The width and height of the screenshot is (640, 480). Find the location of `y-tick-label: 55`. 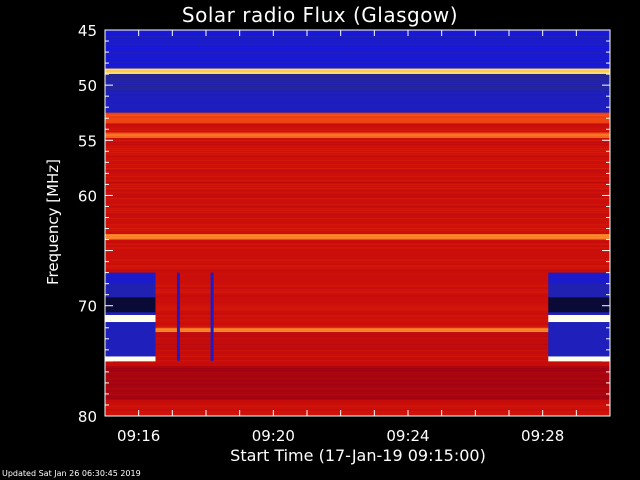

y-tick-label: 55 is located at coordinates (87, 141).